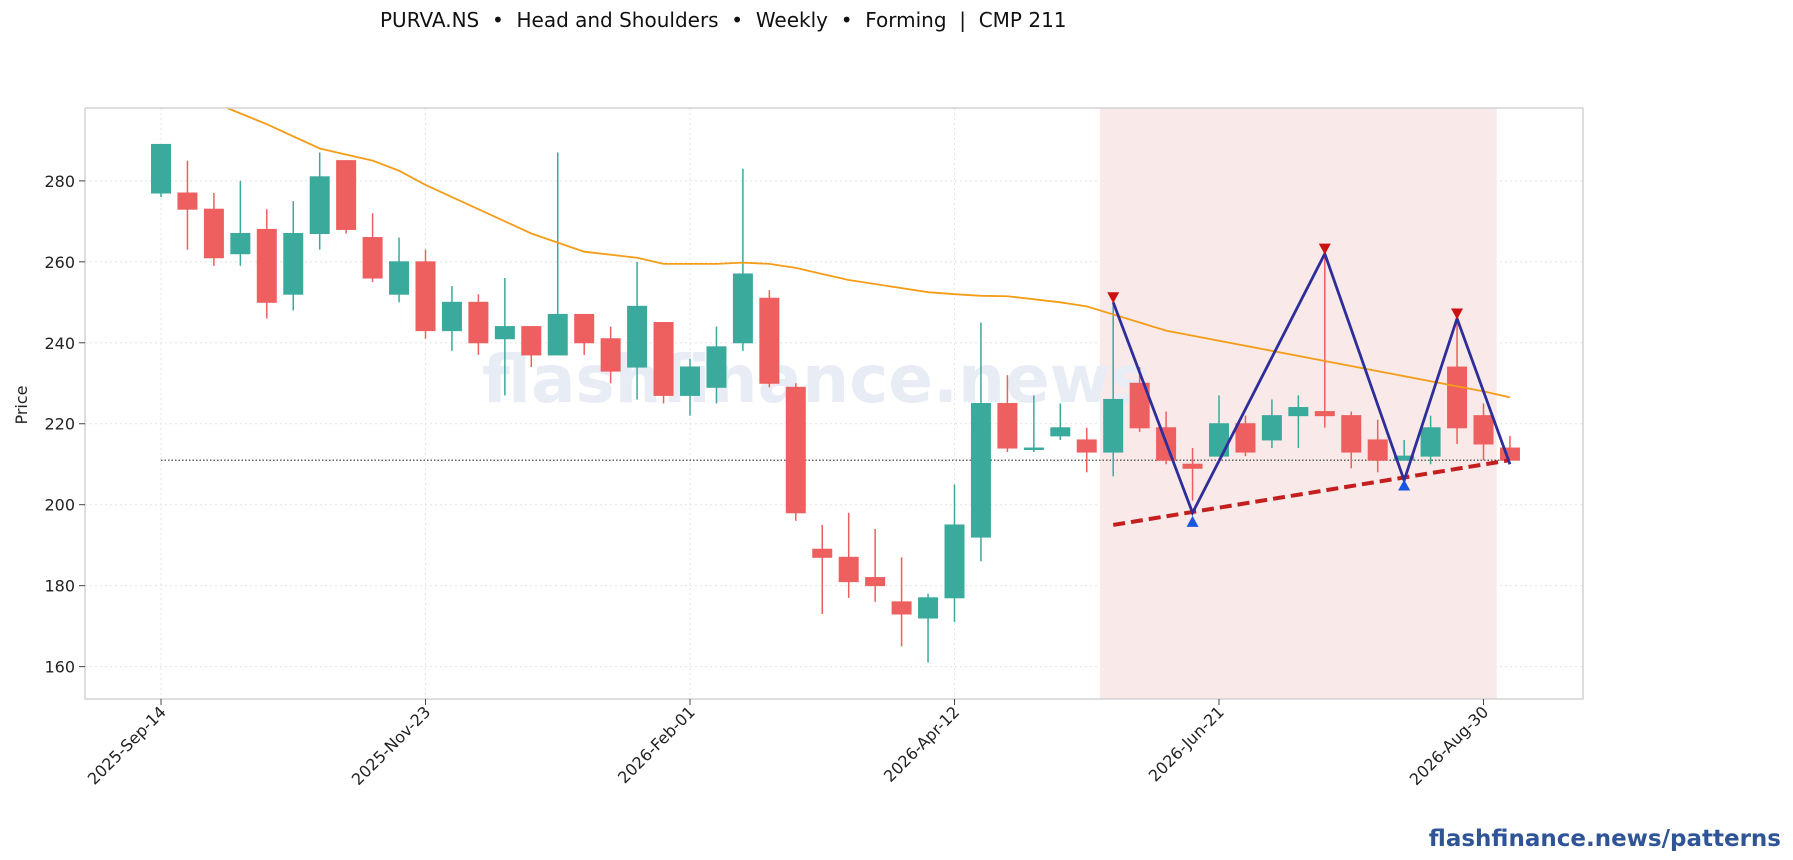 This screenshot has width=1793, height=860. I want to click on x-tick-label: 2025-Nov-23, so click(391, 745).